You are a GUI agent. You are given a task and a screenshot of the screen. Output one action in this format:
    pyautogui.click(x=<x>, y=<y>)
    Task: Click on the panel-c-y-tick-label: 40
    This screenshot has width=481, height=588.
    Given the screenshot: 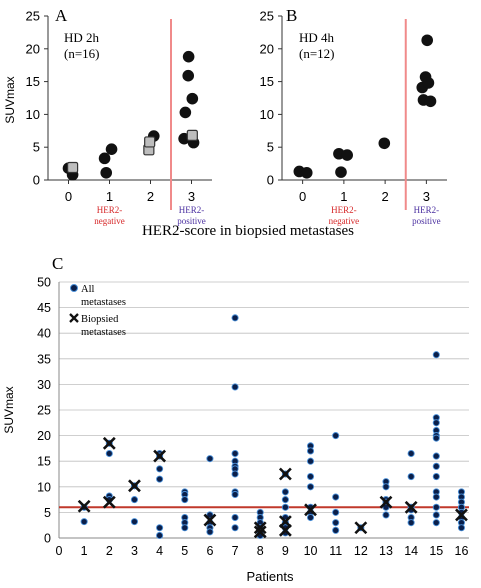 What is the action you would take?
    pyautogui.click(x=44, y=334)
    